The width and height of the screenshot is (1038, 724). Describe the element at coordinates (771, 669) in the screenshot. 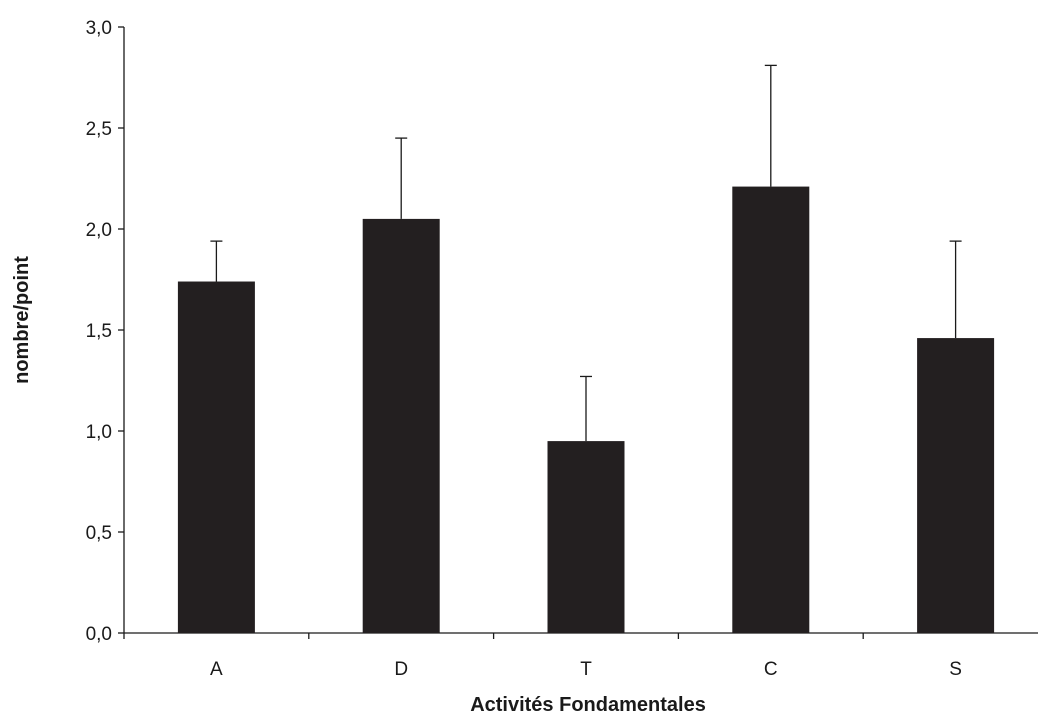

I see `x-tick-label: C` at that location.